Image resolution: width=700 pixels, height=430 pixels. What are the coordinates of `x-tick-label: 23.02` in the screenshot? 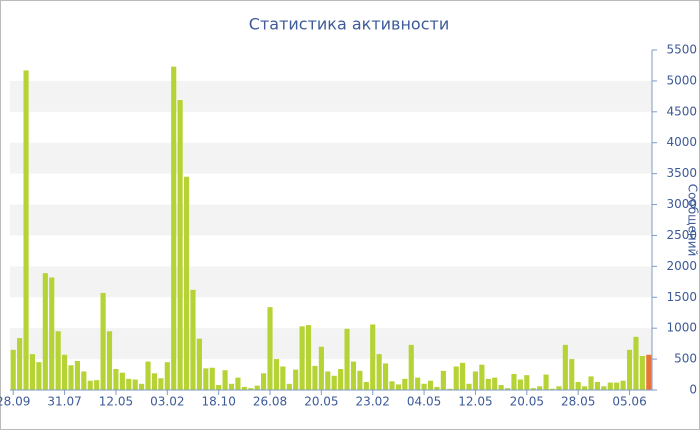 It's located at (373, 402).